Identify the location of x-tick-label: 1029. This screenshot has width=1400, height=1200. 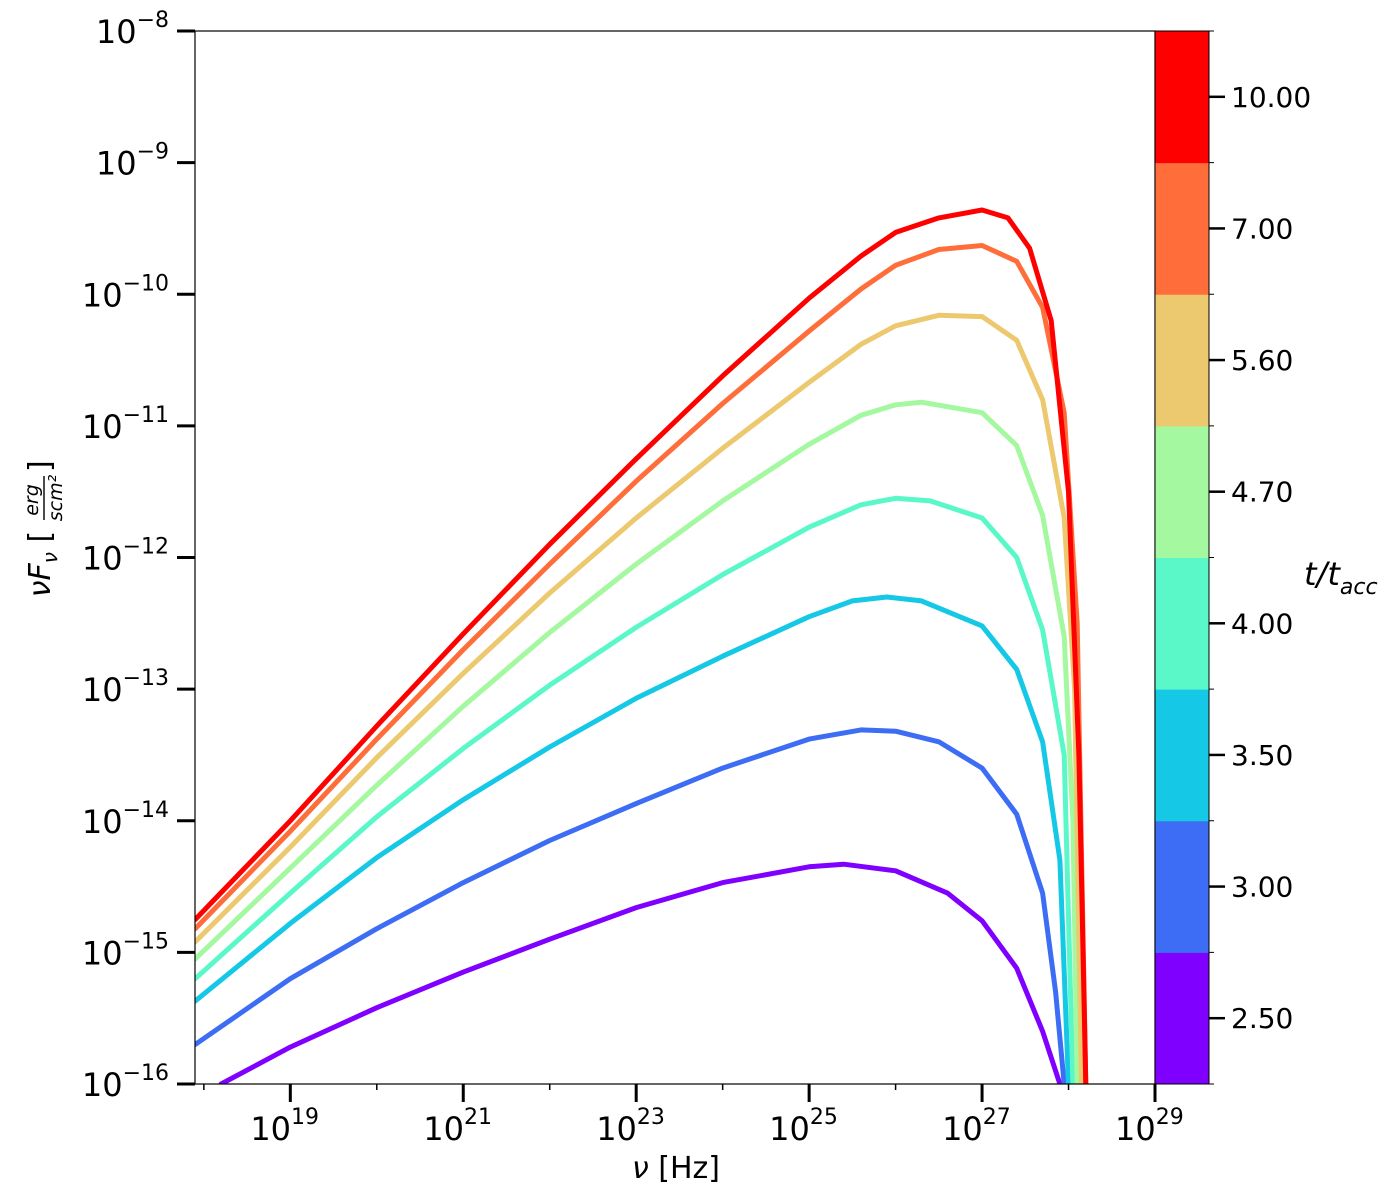
(1149, 1126).